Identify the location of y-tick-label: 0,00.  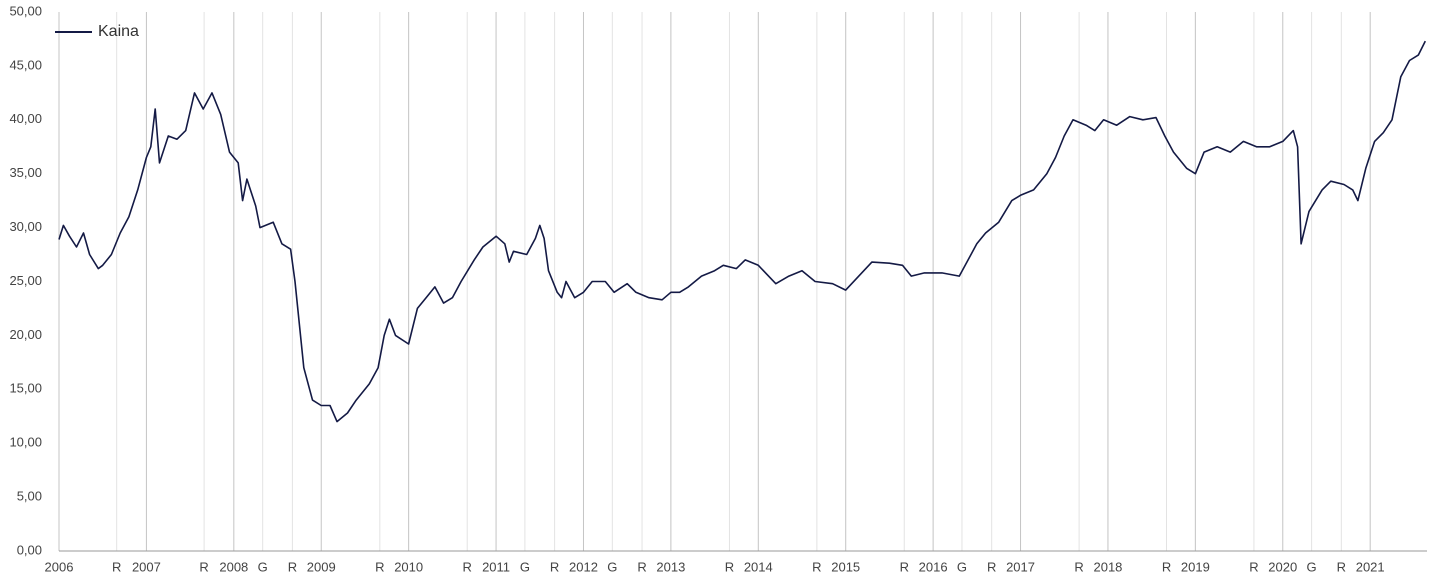
(29, 549).